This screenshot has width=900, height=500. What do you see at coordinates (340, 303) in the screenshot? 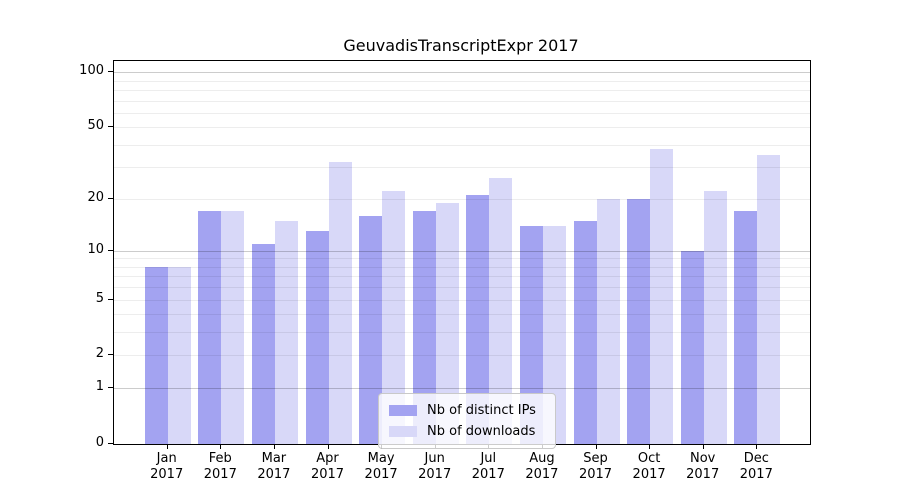
I see `bar-downloads-apr` at bounding box center [340, 303].